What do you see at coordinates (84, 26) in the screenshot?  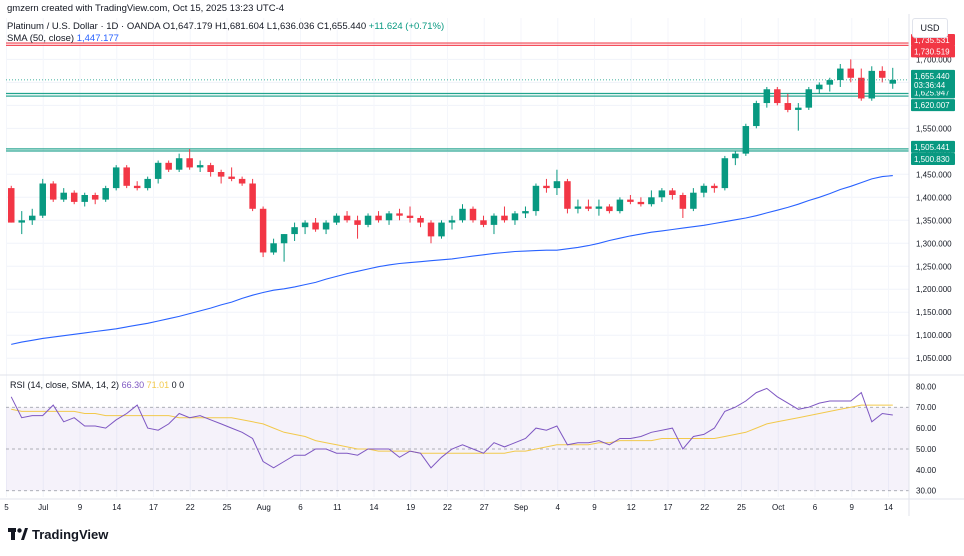 I see `symbol-name: Platinum / U.S. Dollar · 1D · OANDA` at bounding box center [84, 26].